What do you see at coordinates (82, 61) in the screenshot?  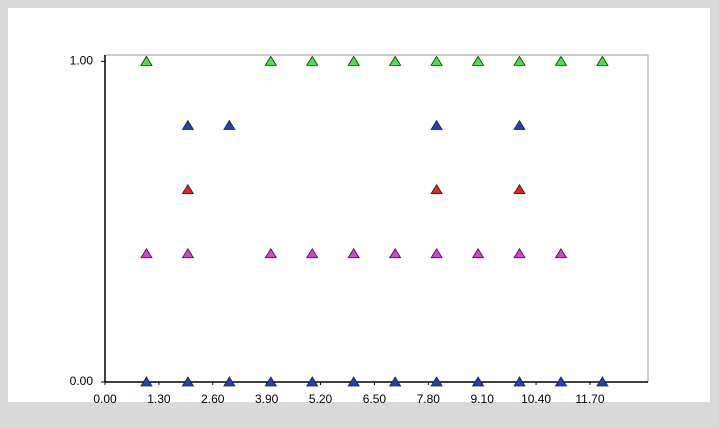 I see `y-tick-label: 1.00` at bounding box center [82, 61].